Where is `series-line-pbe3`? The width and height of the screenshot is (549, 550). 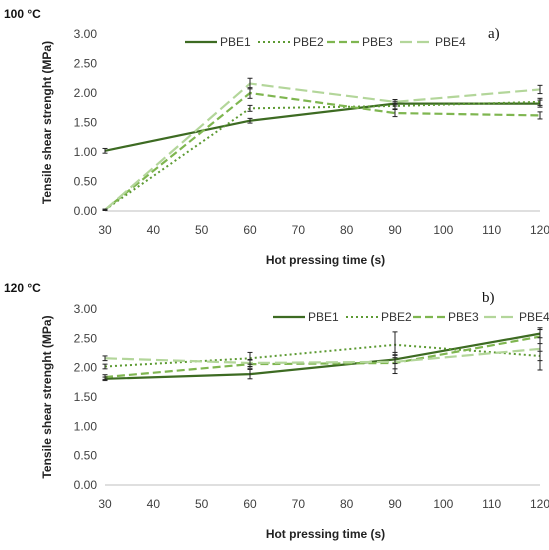
series-line-pbe3 is located at coordinates (322, 357).